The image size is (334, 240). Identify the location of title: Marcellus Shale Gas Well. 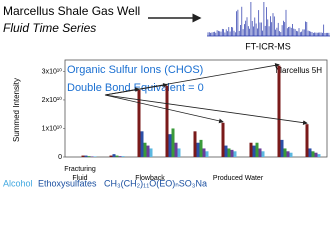
(71, 11).